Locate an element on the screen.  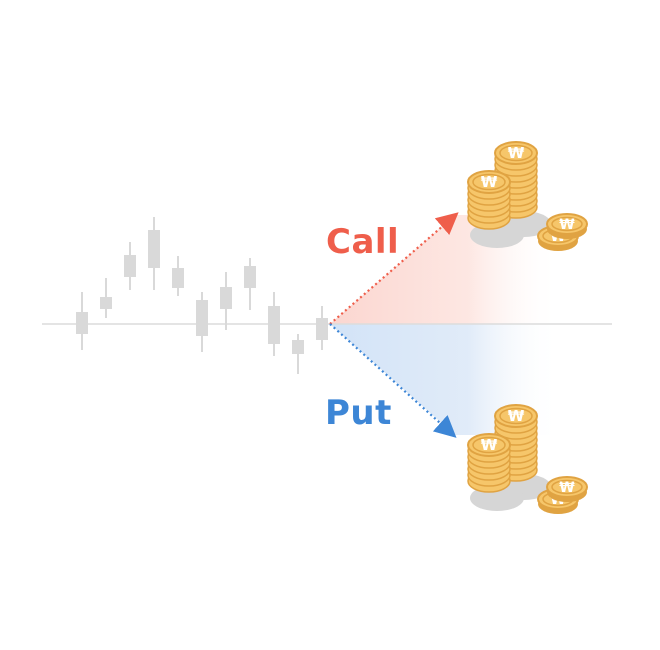
call-arrow is located at coordinates (394, 268).